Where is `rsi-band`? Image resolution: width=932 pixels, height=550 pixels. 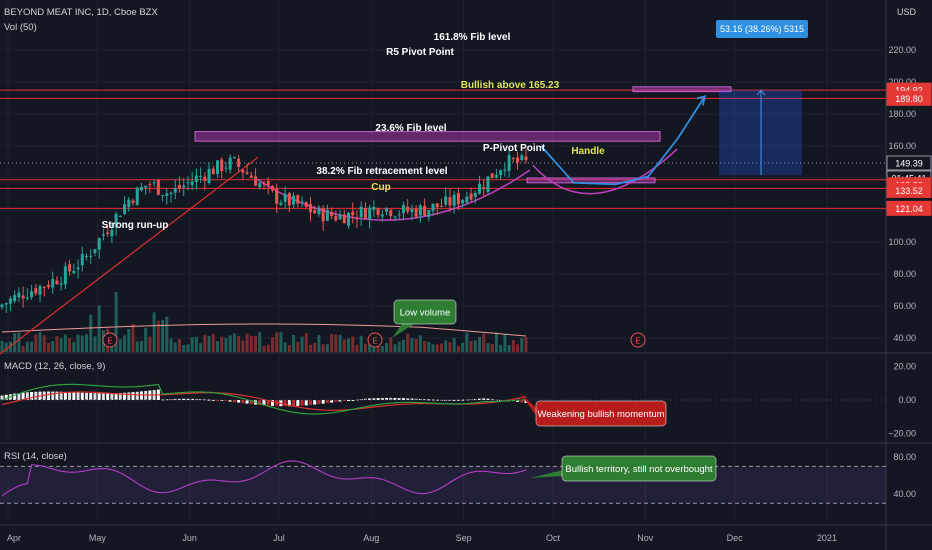
rsi-band is located at coordinates (443, 485).